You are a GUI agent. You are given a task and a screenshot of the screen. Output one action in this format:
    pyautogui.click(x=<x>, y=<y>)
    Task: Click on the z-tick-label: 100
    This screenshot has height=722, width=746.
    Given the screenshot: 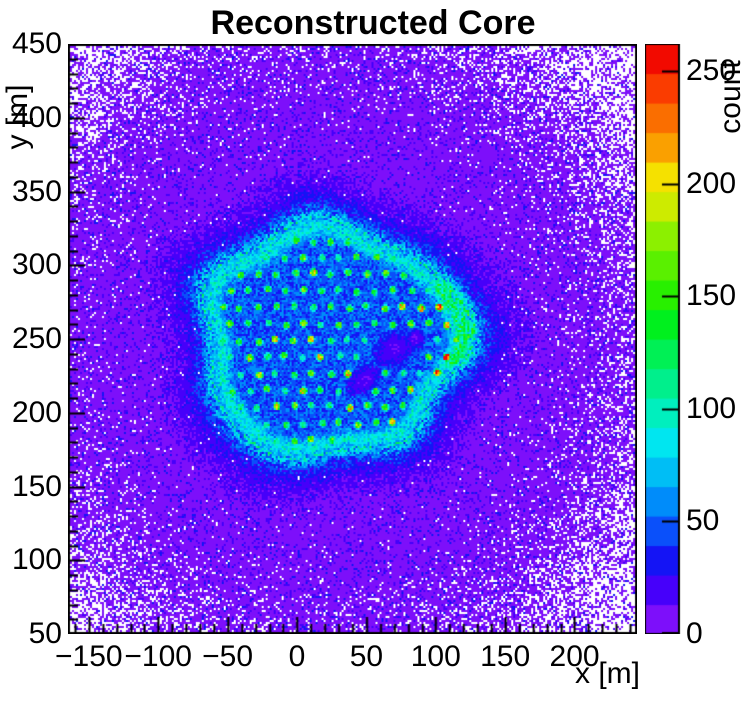 What is the action you would take?
    pyautogui.click(x=711, y=408)
    